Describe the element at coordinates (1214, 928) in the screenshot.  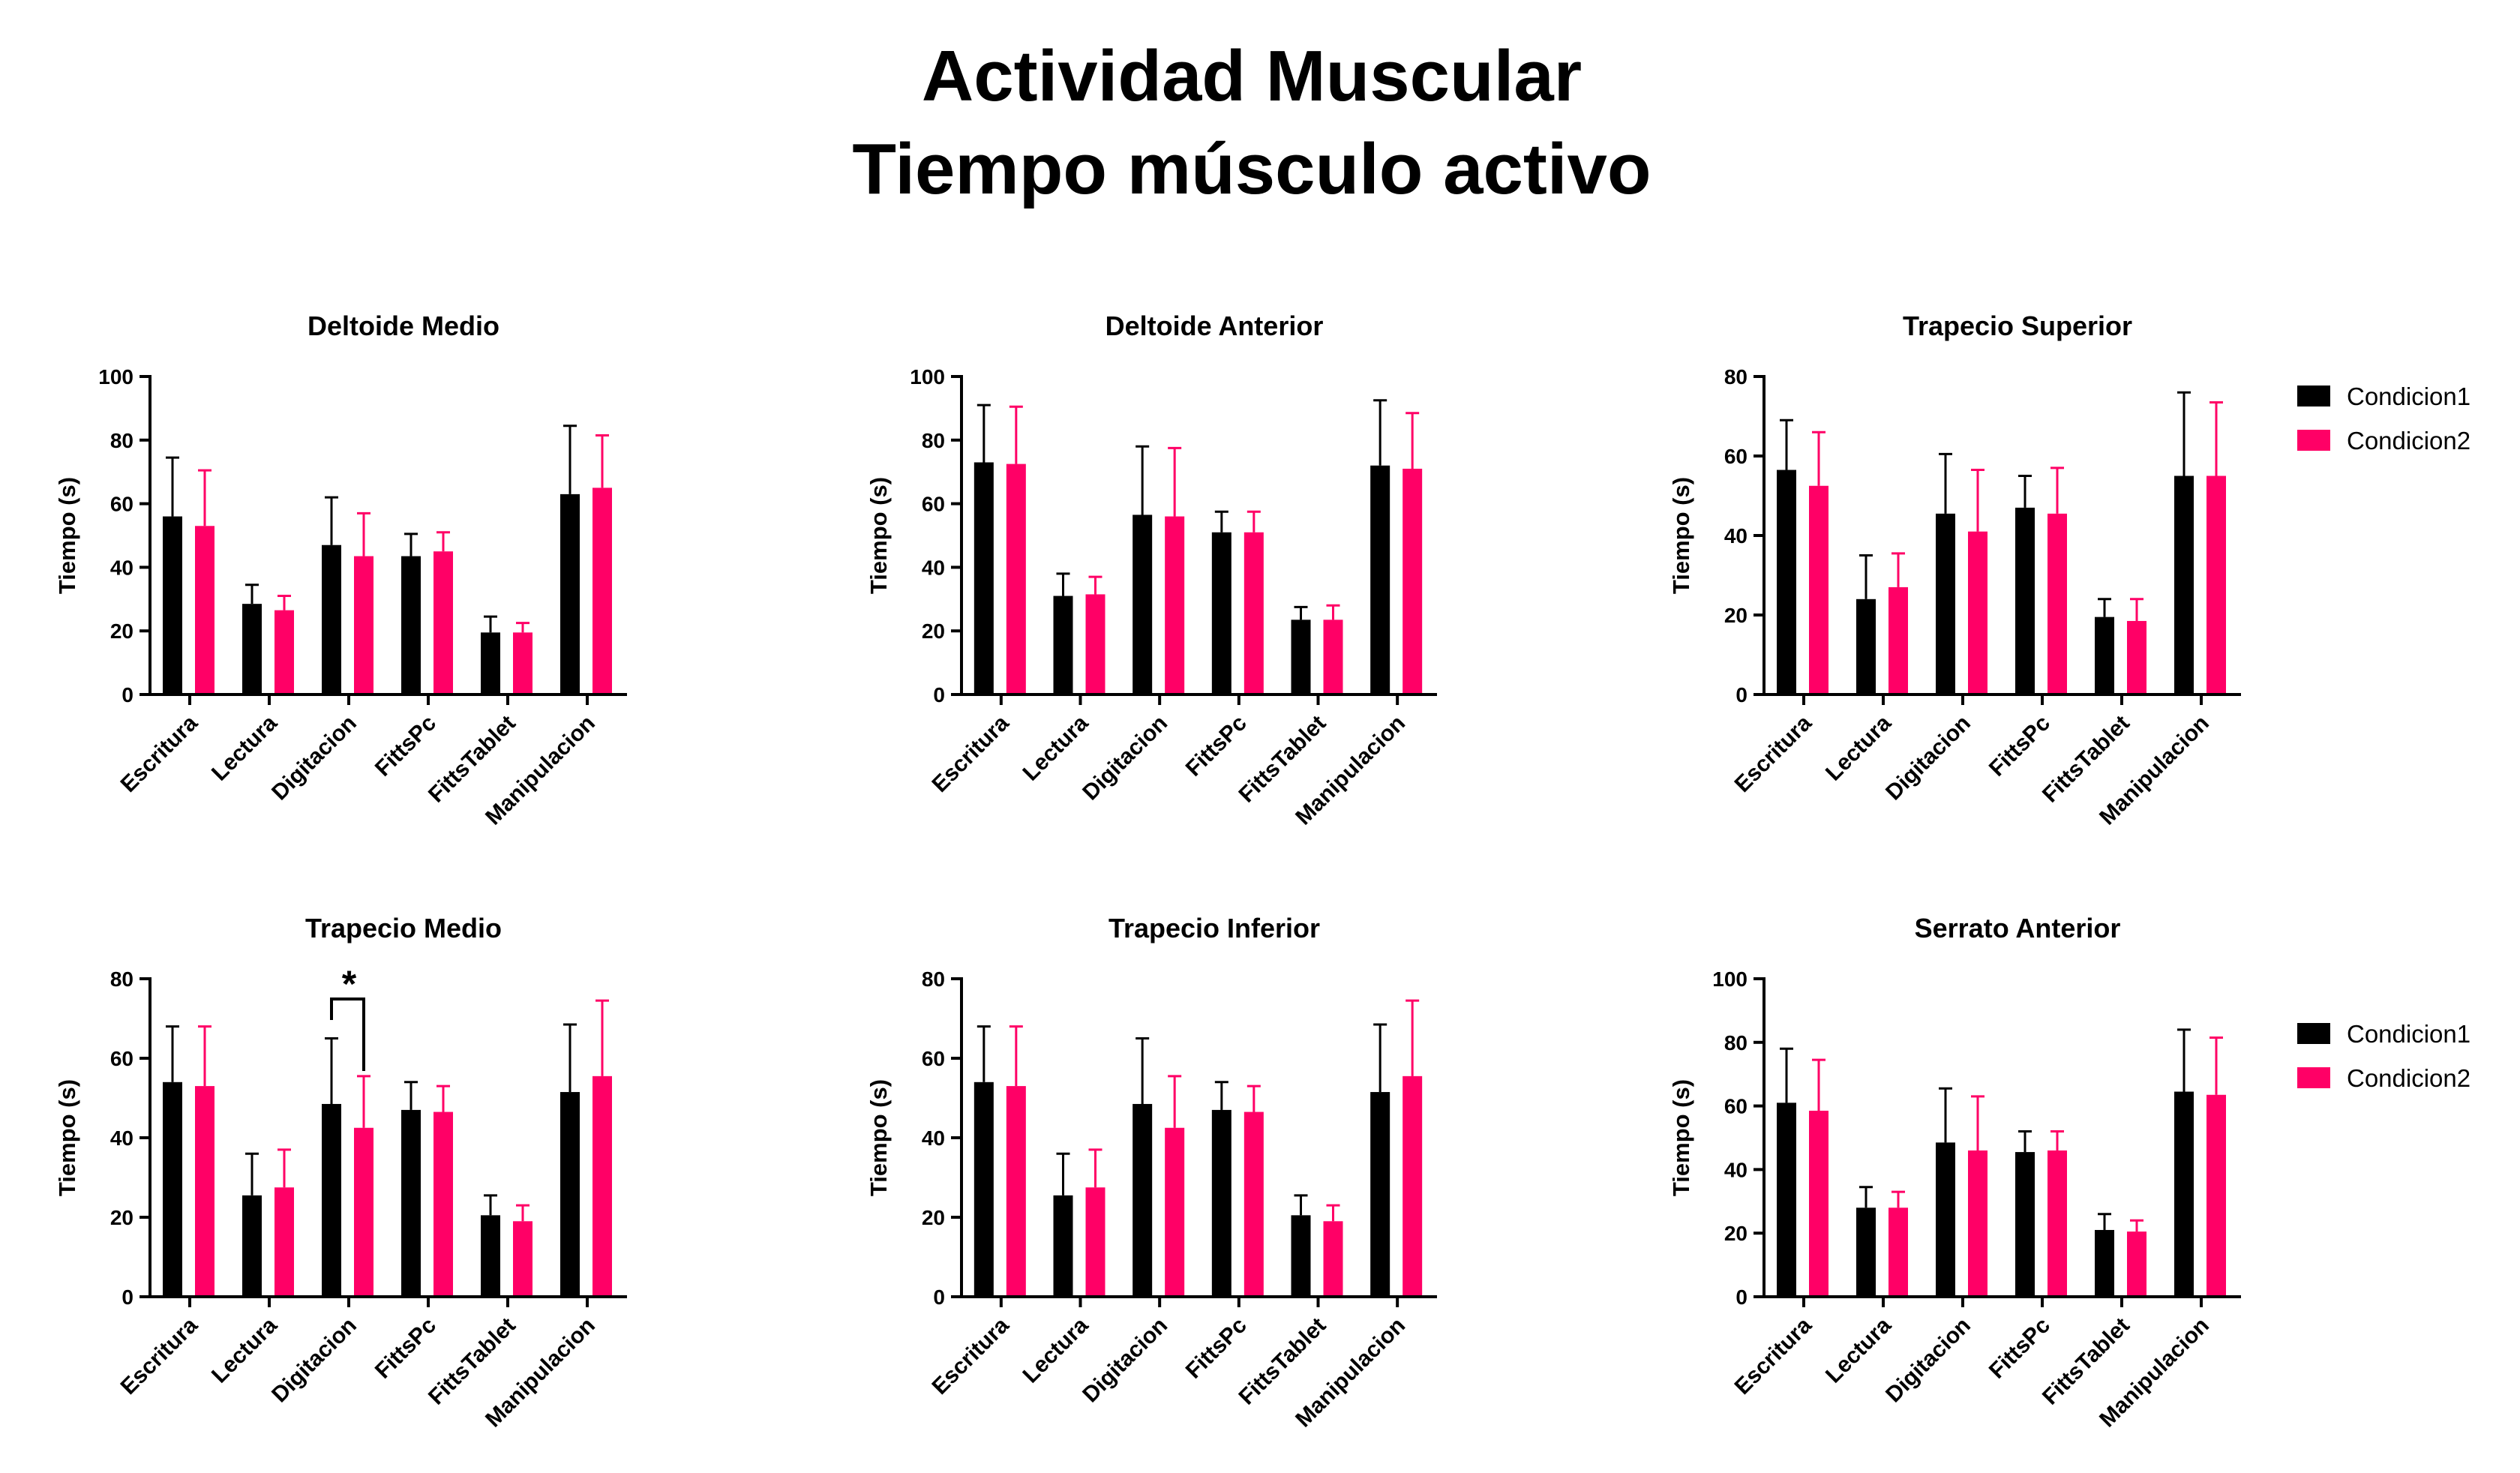
I see `panel-title: Trapecio Inferior` at that location.